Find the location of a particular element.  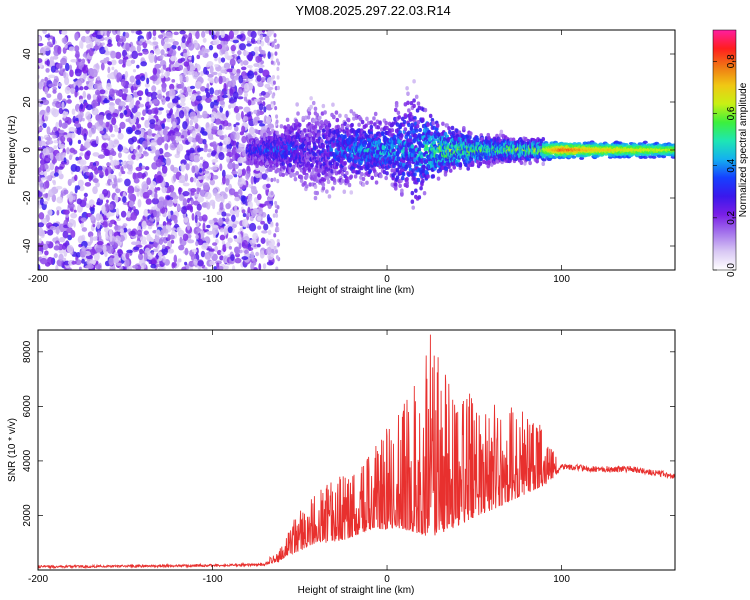

figure-title: YM08.2025.297.22.03.R14 is located at coordinates (372, 10).